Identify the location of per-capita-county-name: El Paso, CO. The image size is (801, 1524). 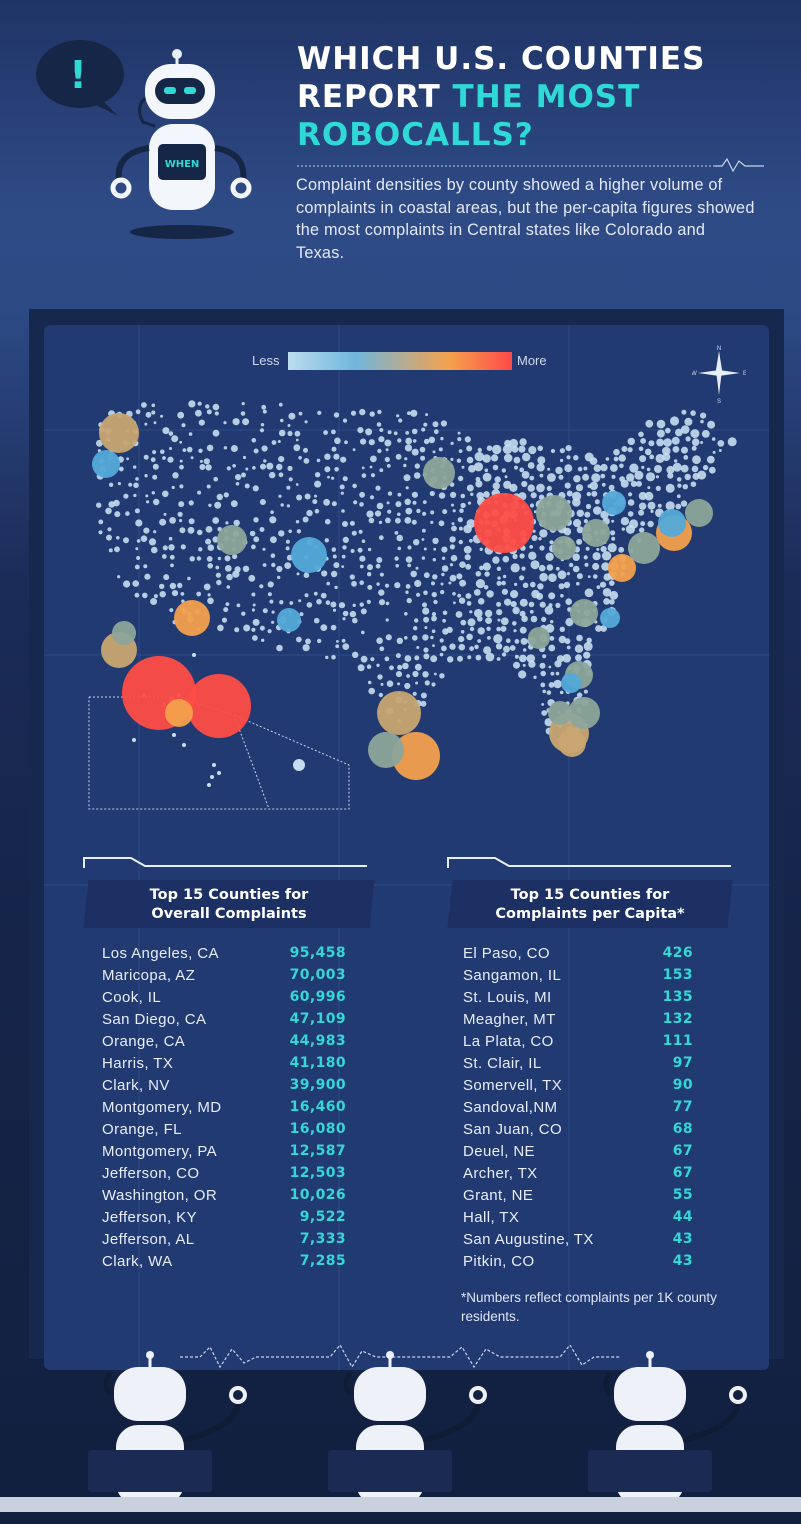
(506, 953).